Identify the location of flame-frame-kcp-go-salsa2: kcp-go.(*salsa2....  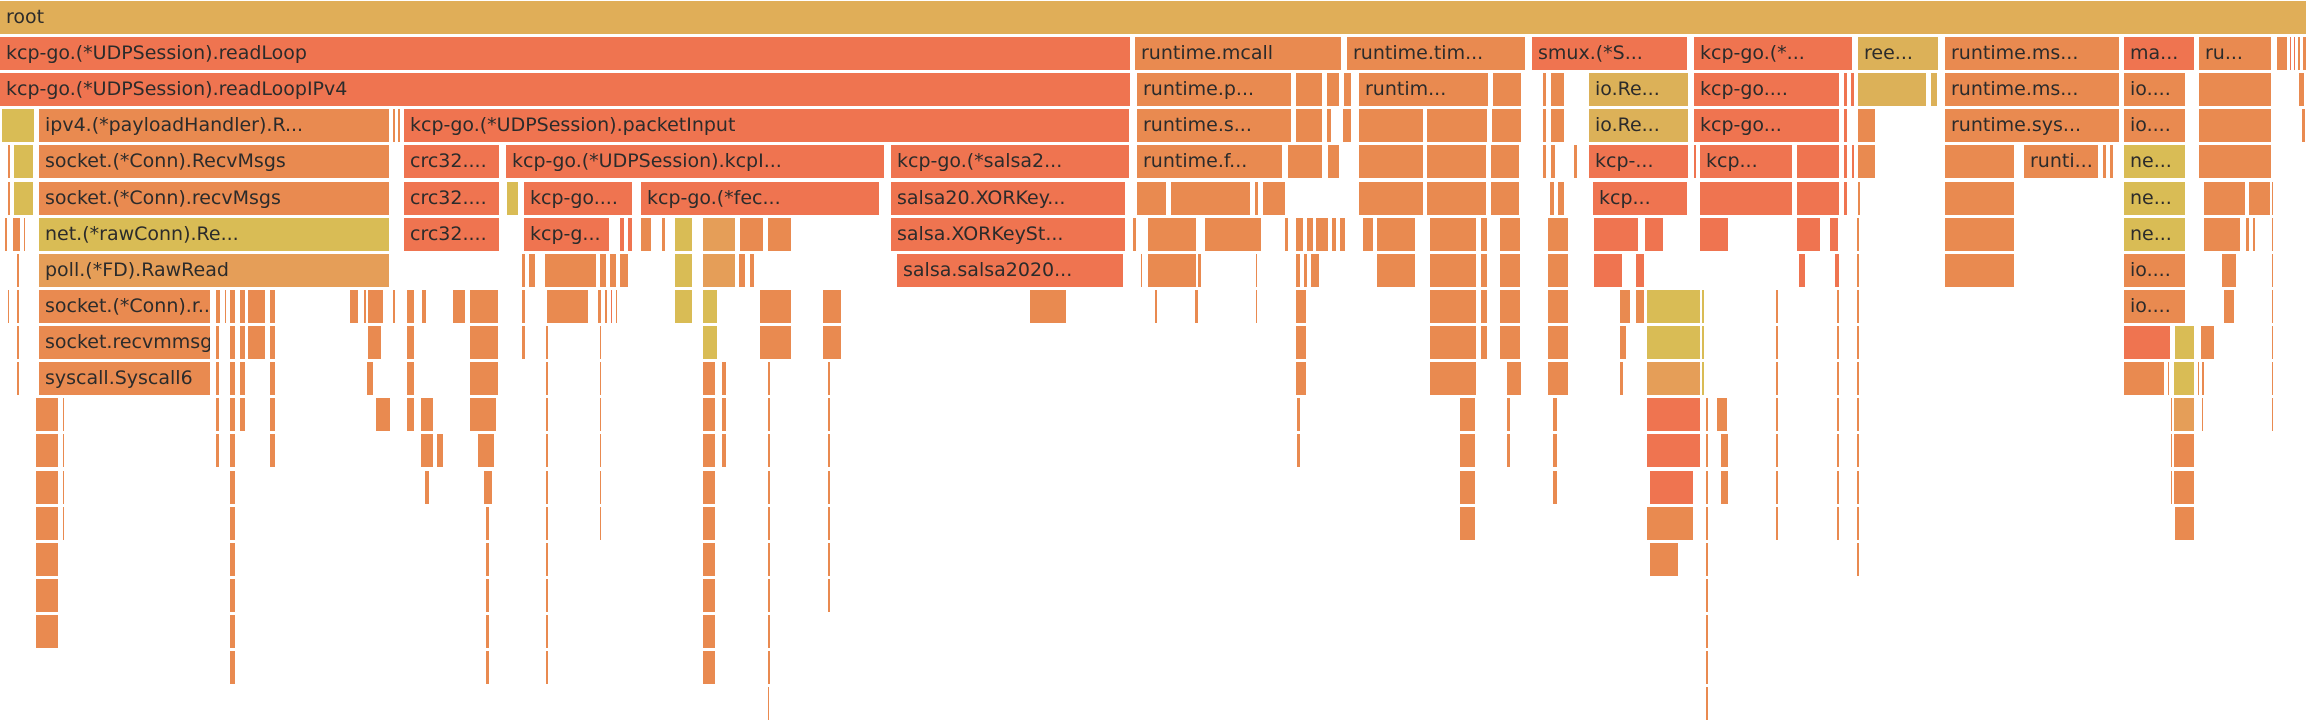
(1010, 161).